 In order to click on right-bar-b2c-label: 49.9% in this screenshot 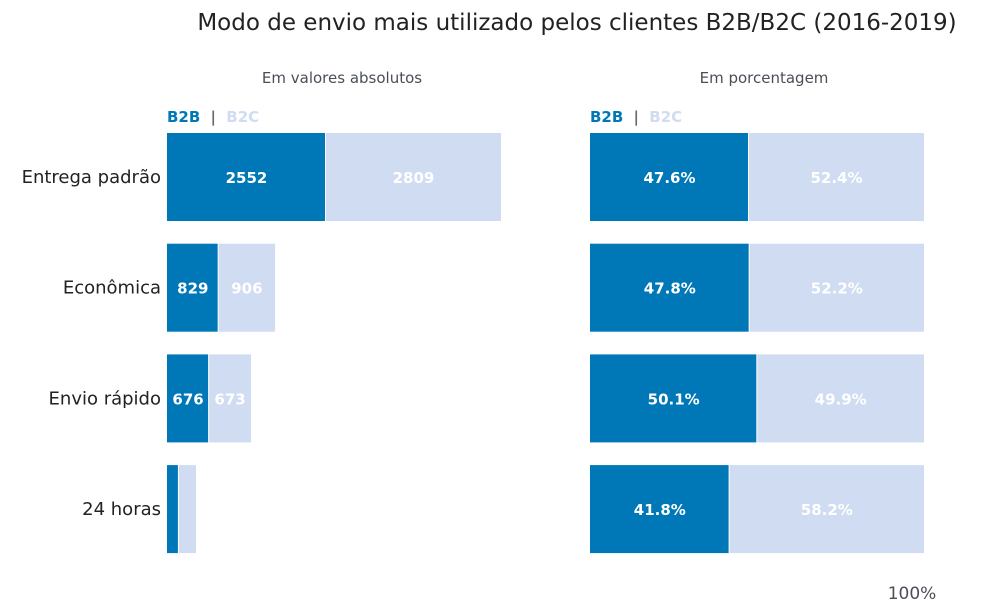, I will do `click(841, 399)`.